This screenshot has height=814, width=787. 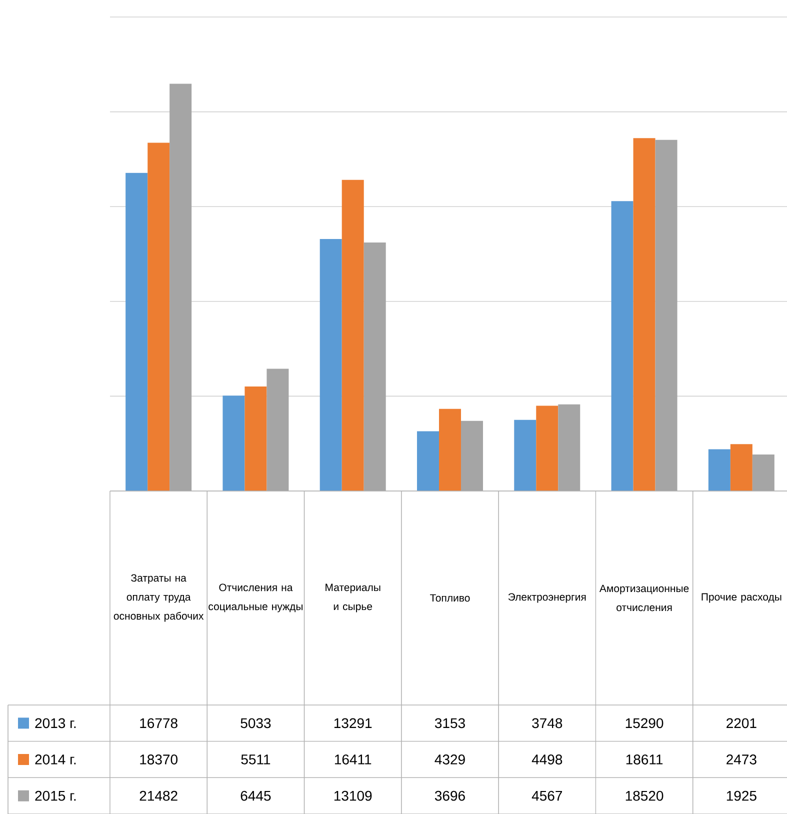 What do you see at coordinates (255, 759) in the screenshot?
I see `data-label: 5511` at bounding box center [255, 759].